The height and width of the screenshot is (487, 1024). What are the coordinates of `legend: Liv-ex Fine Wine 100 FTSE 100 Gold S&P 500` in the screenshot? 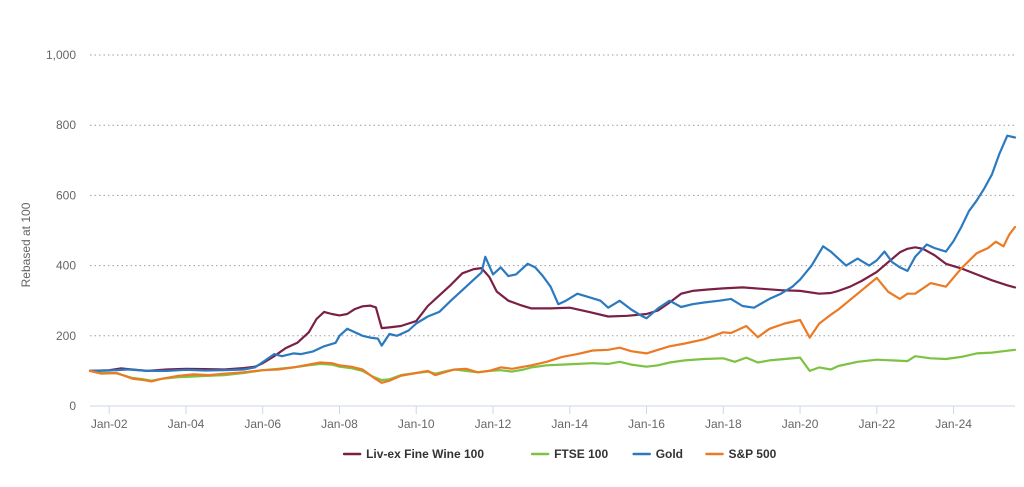 It's located at (559, 454).